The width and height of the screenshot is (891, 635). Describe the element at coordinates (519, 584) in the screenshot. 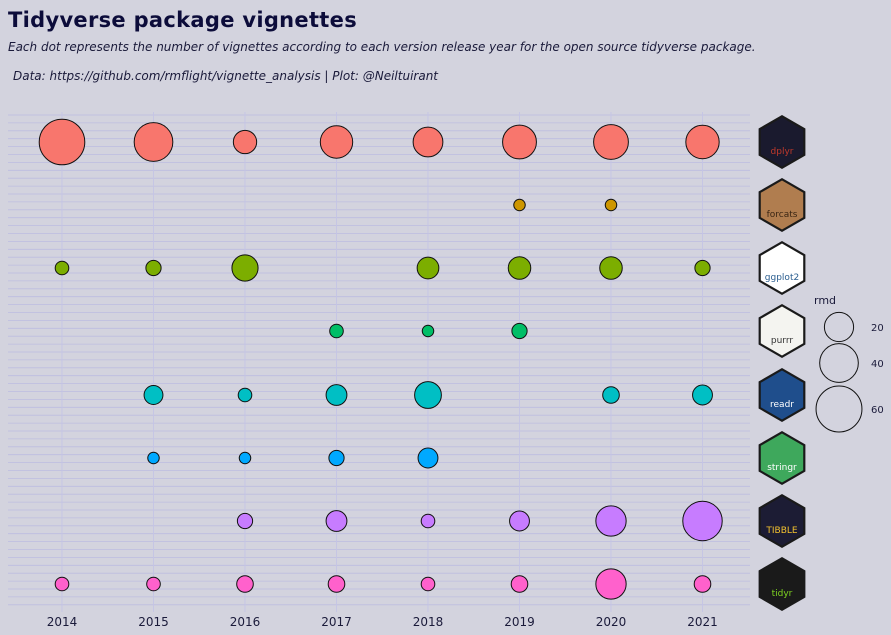

I see `point-tidyr-2019` at that location.